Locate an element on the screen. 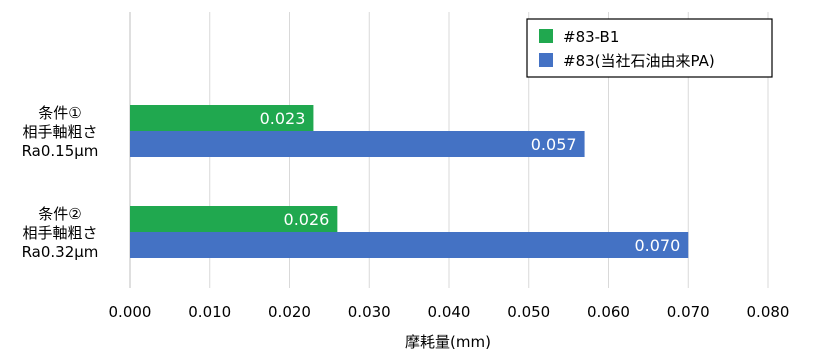  category-label-line: 条件② is located at coordinates (59, 214).